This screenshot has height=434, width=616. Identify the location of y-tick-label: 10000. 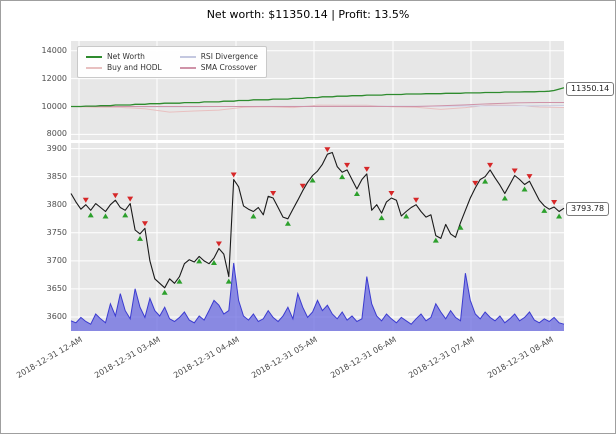
(54, 106).